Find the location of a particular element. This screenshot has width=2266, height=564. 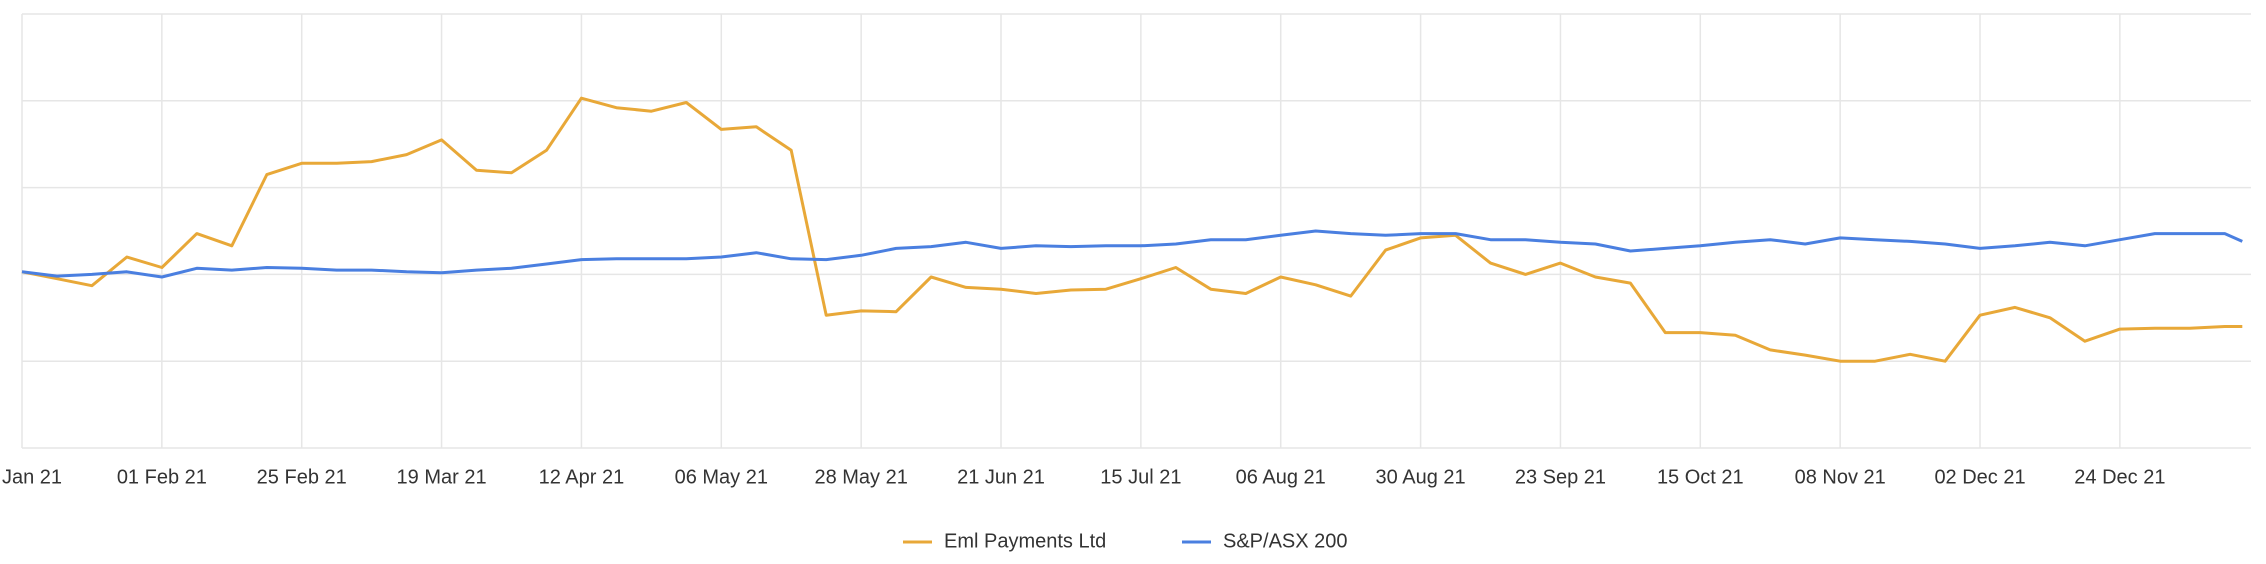

x-tick-label: 30 Aug 21 is located at coordinates (1421, 477).